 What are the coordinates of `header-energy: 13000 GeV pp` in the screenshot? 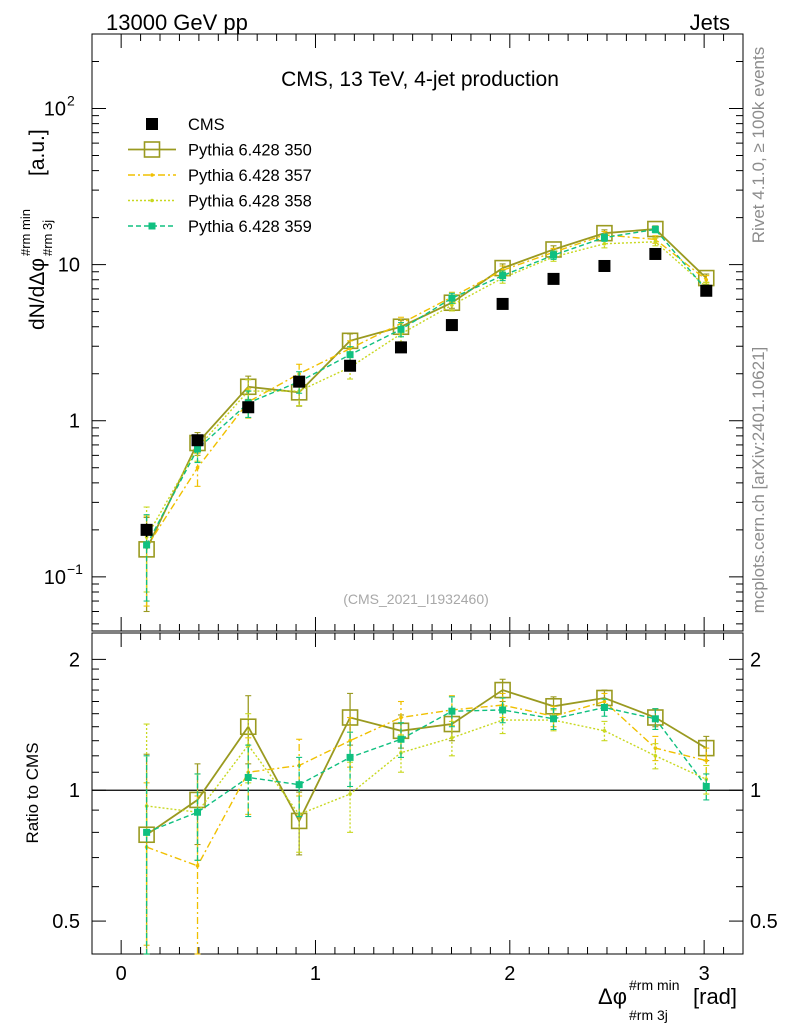 It's located at (177, 22).